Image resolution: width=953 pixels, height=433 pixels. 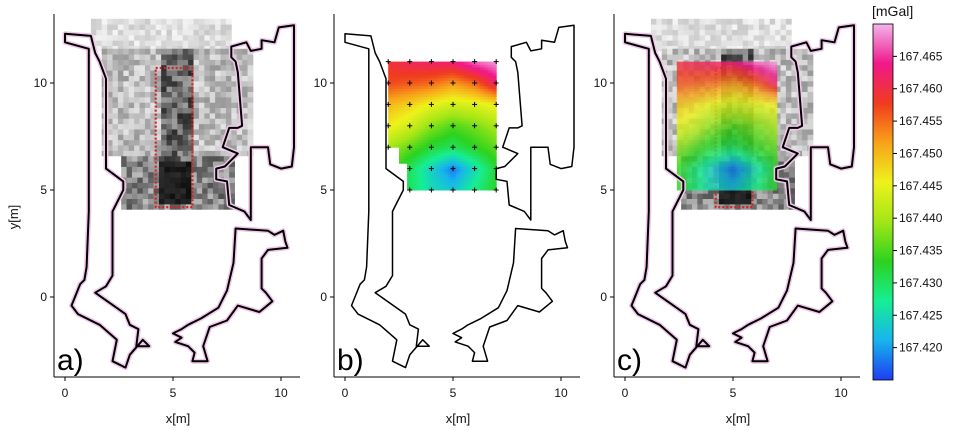 What do you see at coordinates (13, 217) in the screenshot?
I see `y-axis-label: y[m]` at bounding box center [13, 217].